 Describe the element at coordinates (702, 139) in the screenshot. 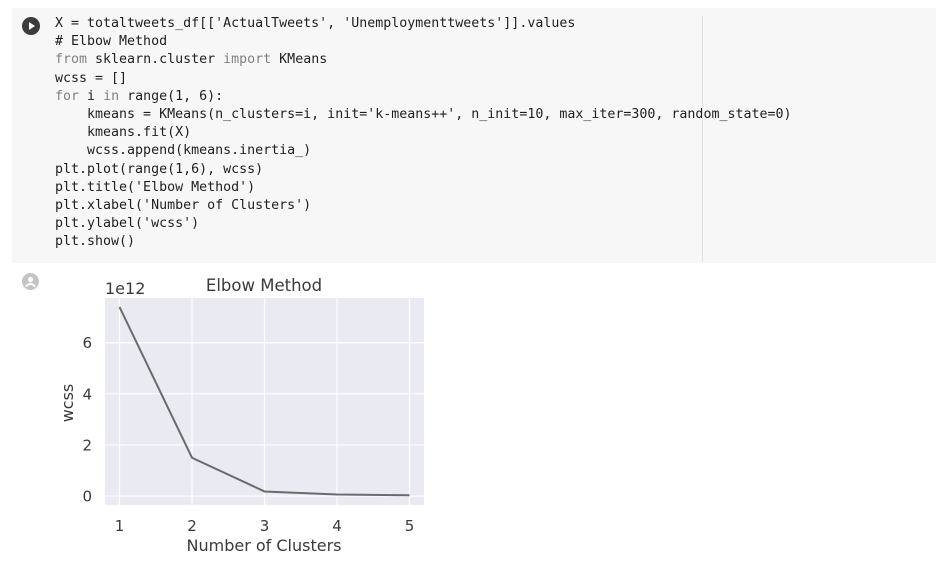

I see `line-length-ruler` at that location.